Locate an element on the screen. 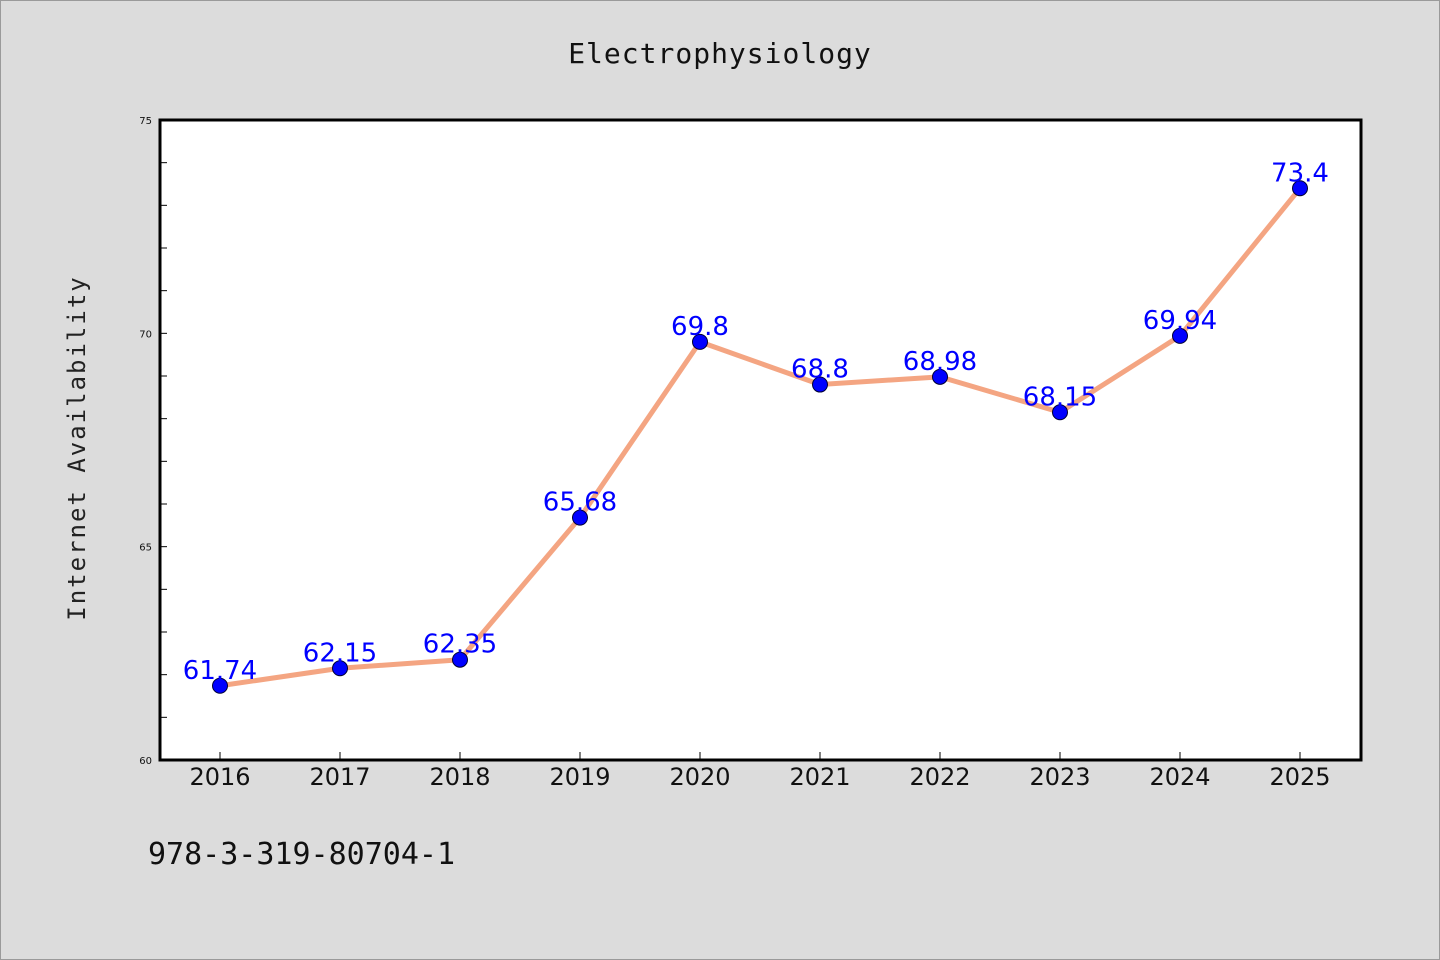 The height and width of the screenshot is (960, 1440). data-label: 69.94 is located at coordinates (1180, 321).